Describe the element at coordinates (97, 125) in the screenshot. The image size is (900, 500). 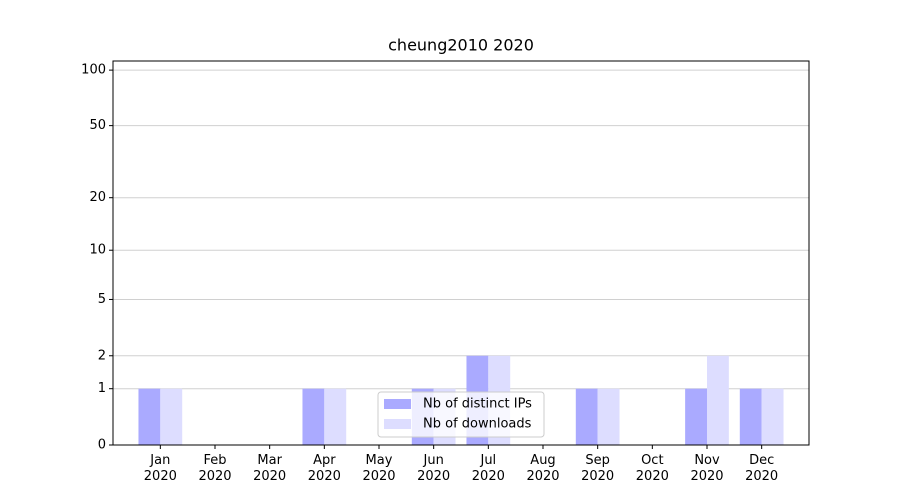
I see `y-tick-label: 50` at that location.